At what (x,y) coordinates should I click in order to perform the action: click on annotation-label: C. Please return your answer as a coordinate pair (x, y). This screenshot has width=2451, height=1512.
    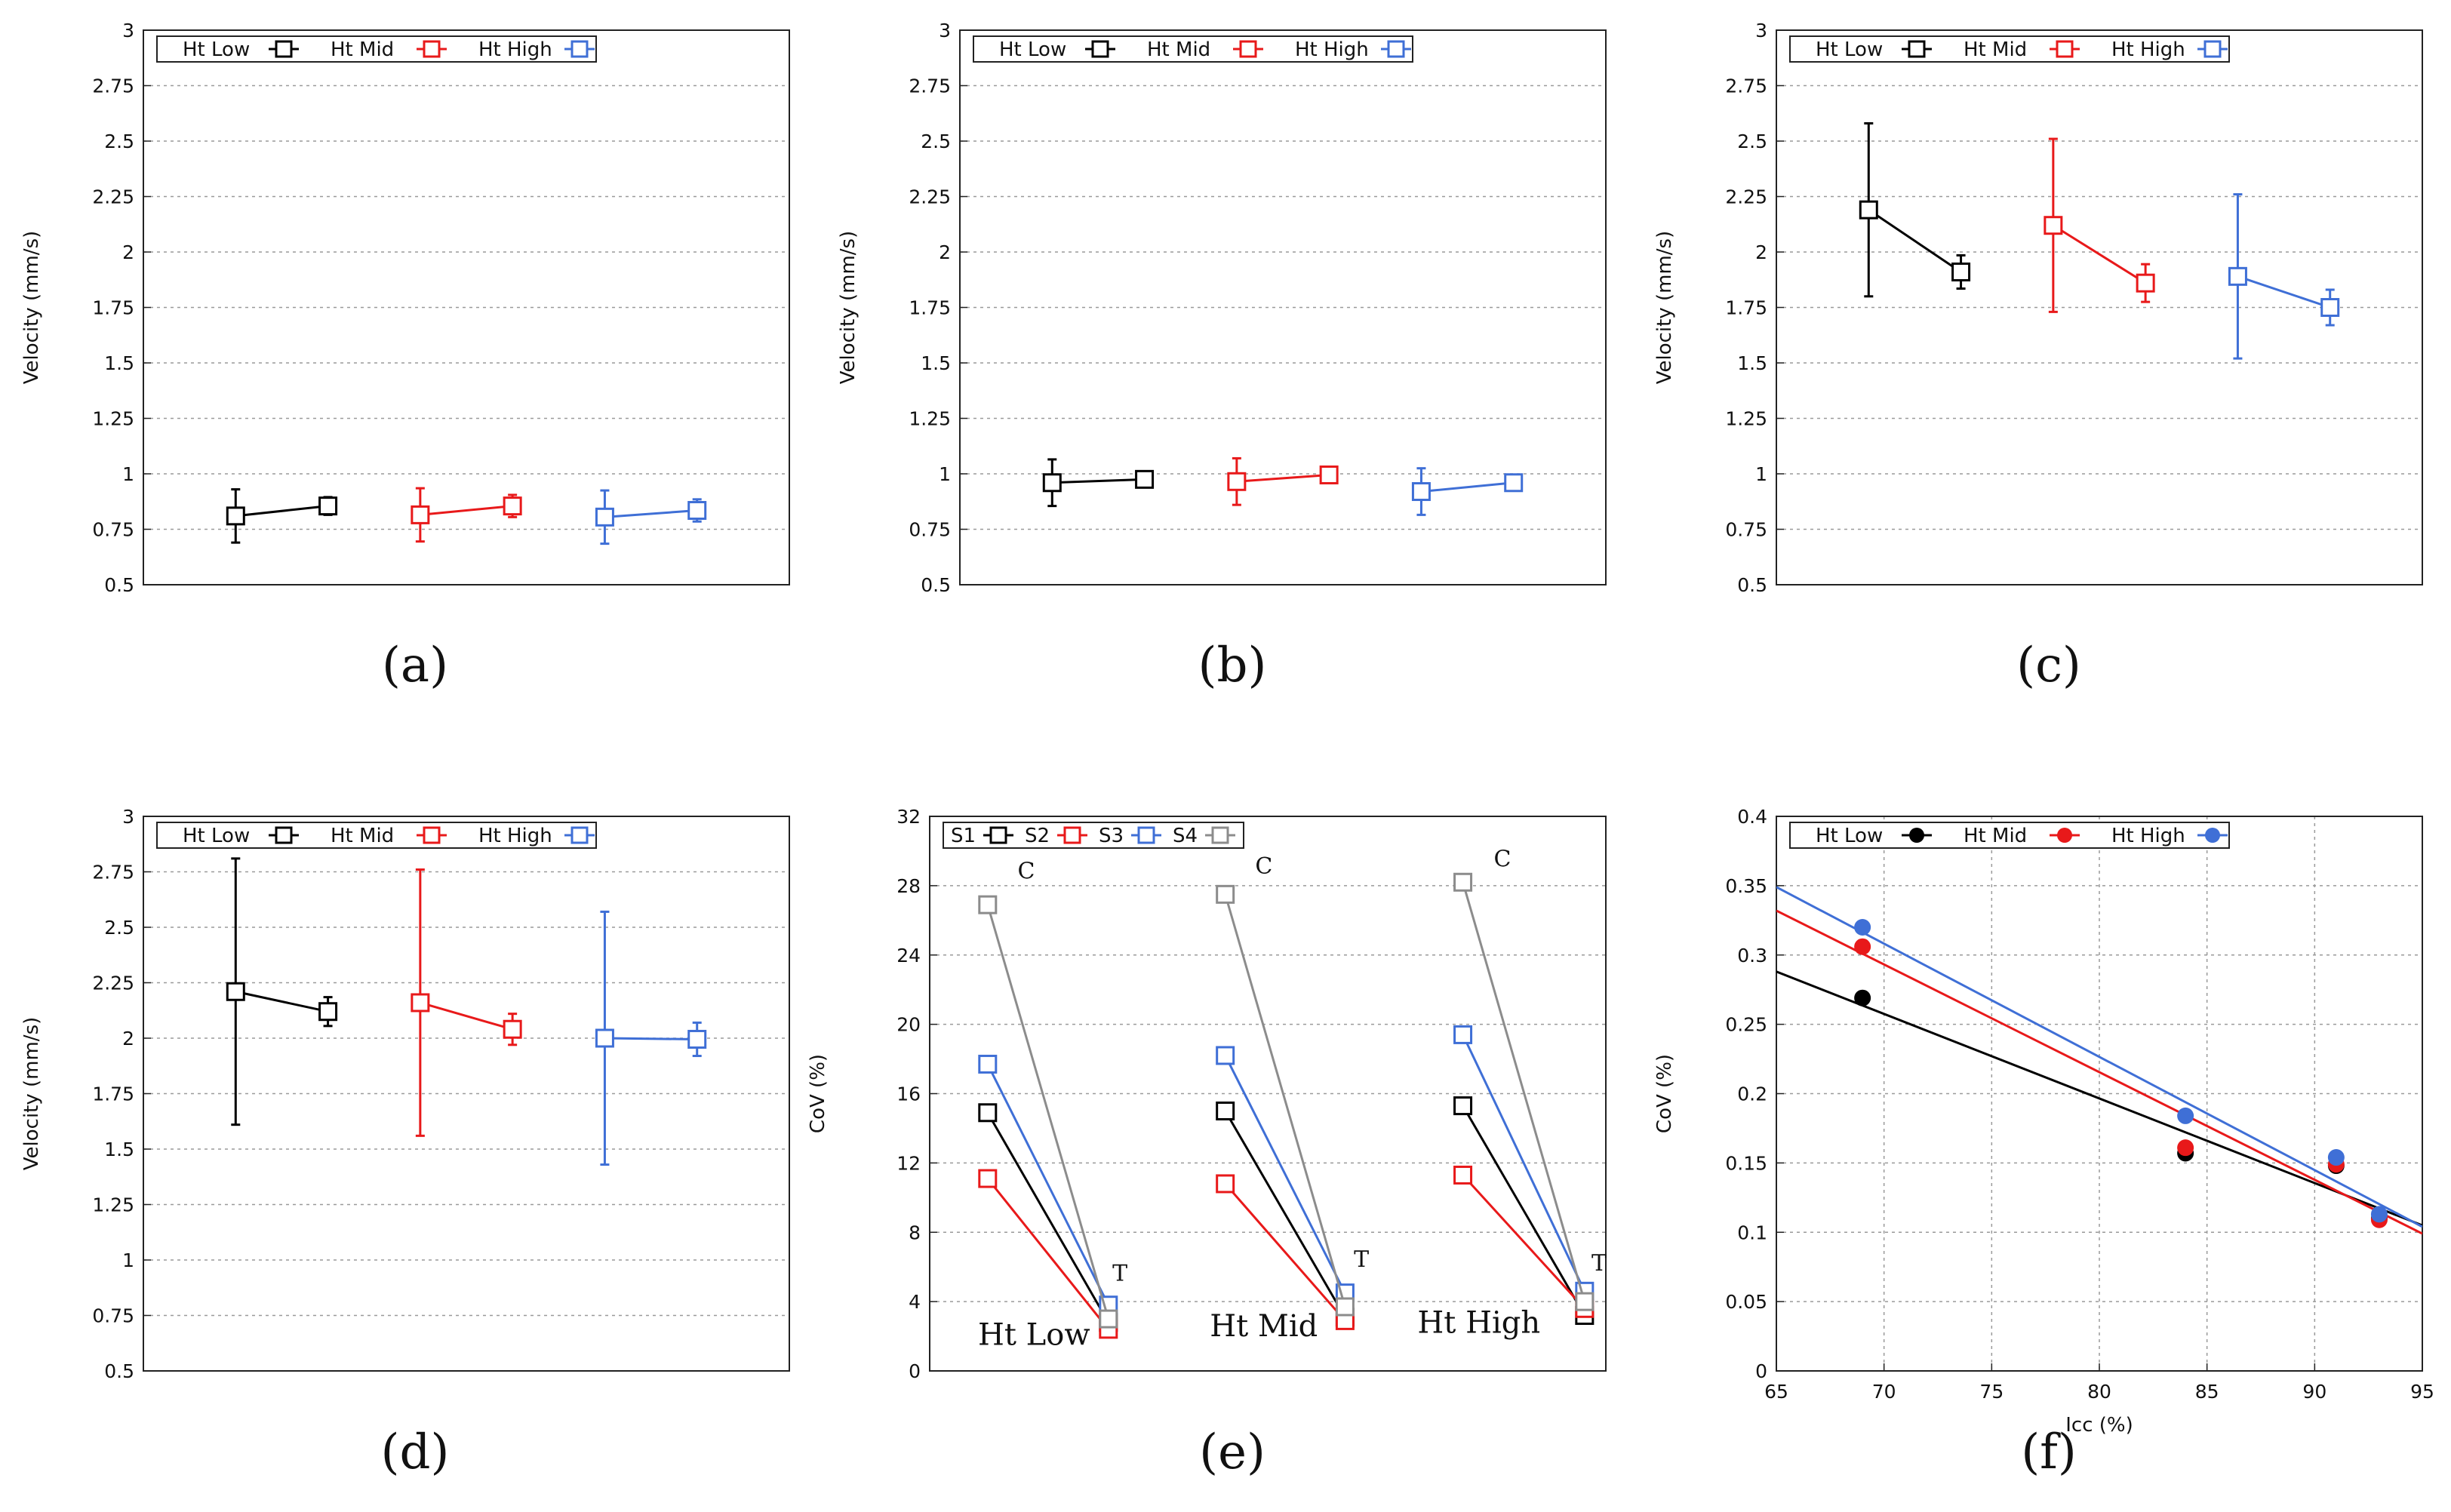
    Looking at the image, I should click on (1503, 860).